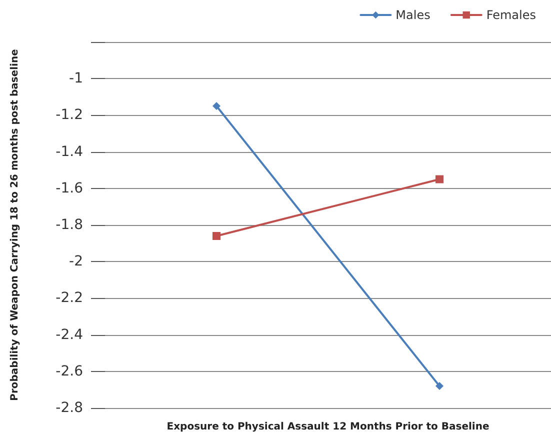 The height and width of the screenshot is (437, 551). Describe the element at coordinates (76, 262) in the screenshot. I see `y-tick-label: -2` at that location.